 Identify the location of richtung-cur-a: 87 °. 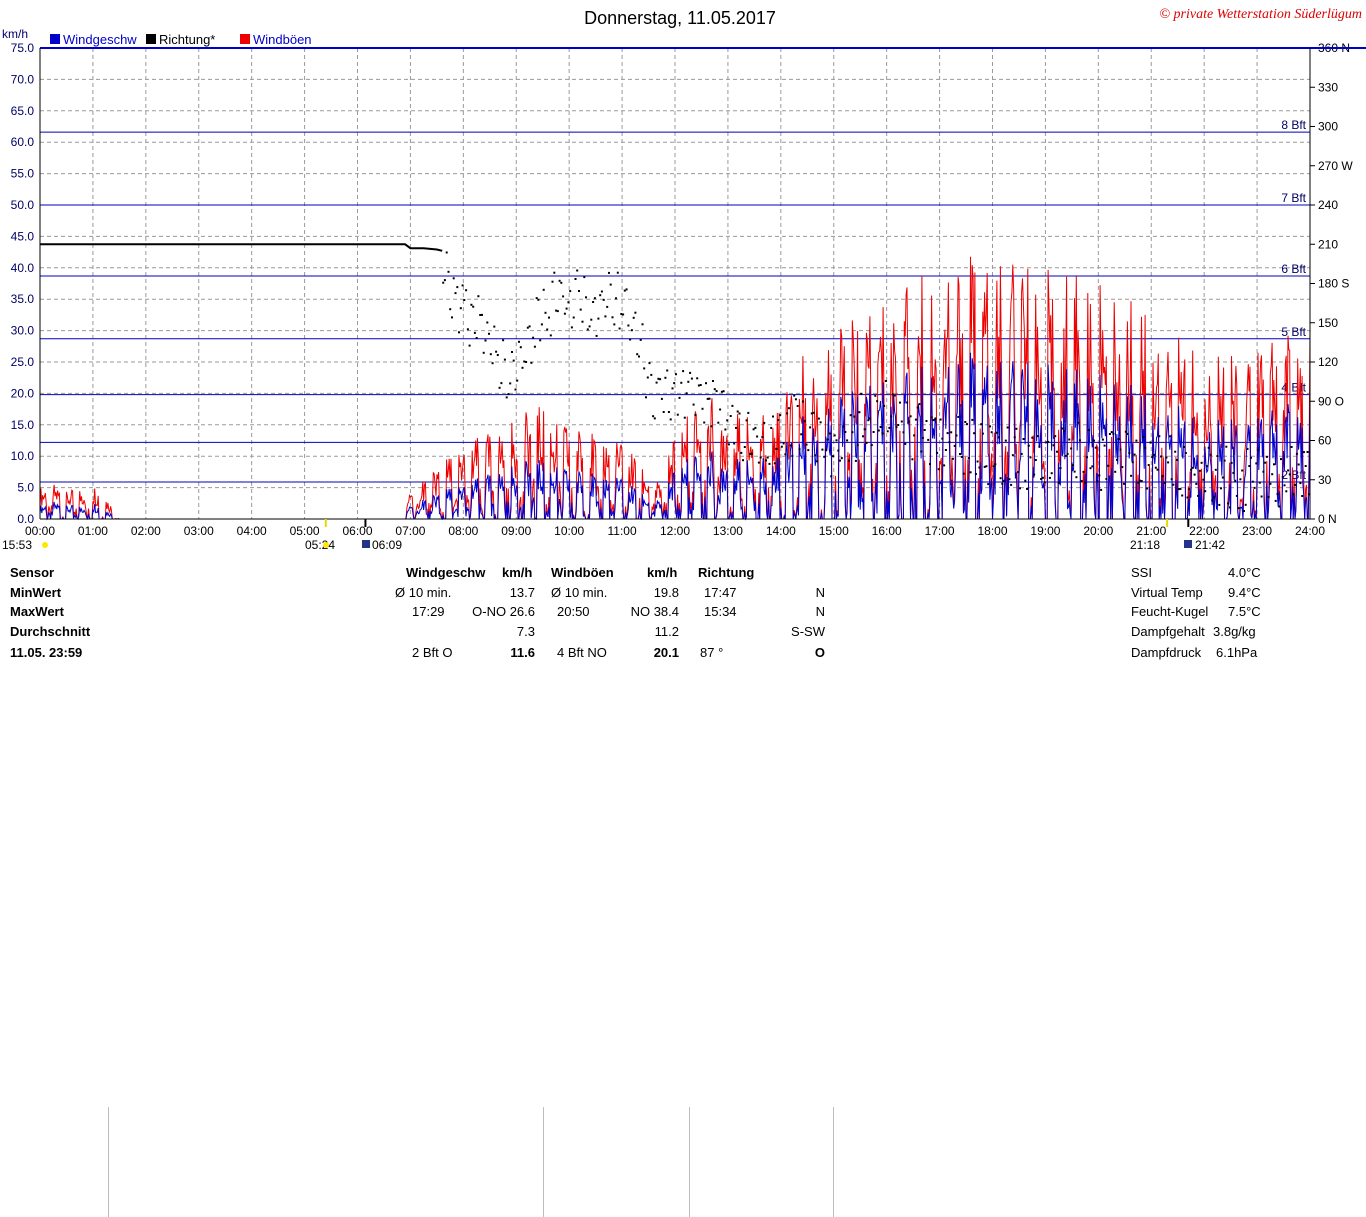
(712, 652).